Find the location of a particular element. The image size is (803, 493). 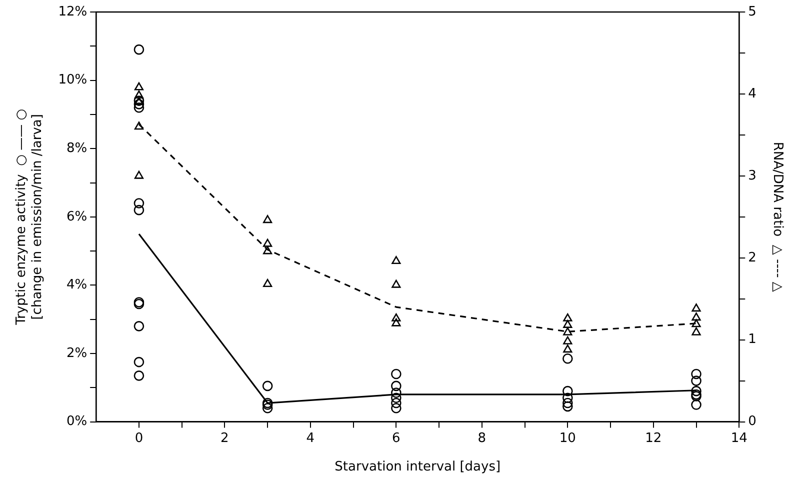

y2-tick-label: 0 is located at coordinates (752, 422).